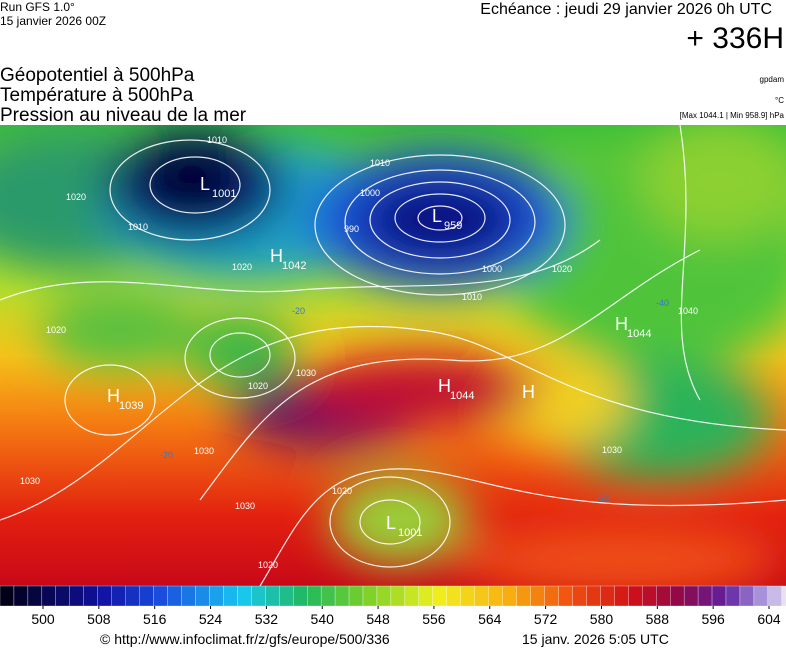  I want to click on colorbar-tick-label: 516, so click(155, 619).